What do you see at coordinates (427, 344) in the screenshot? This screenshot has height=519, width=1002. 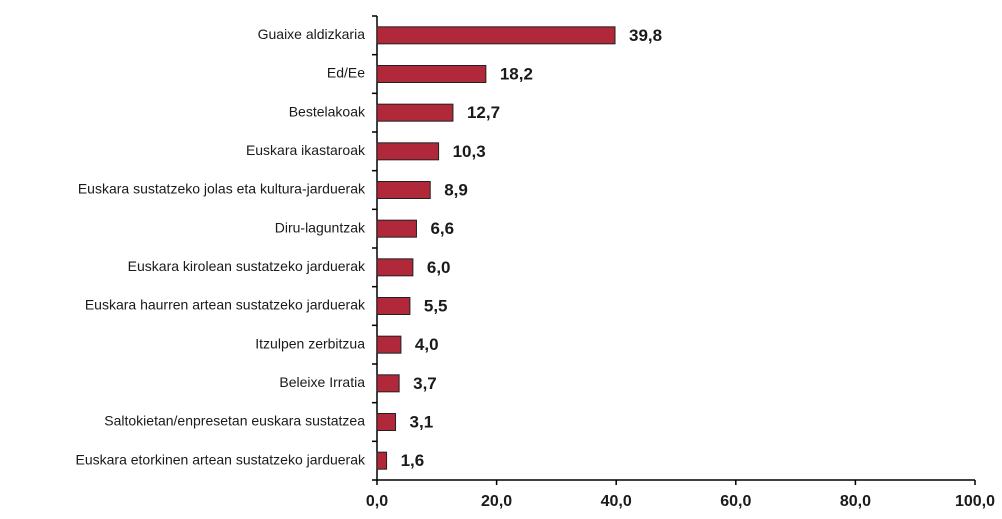 I see `data-label: 4,0` at bounding box center [427, 344].